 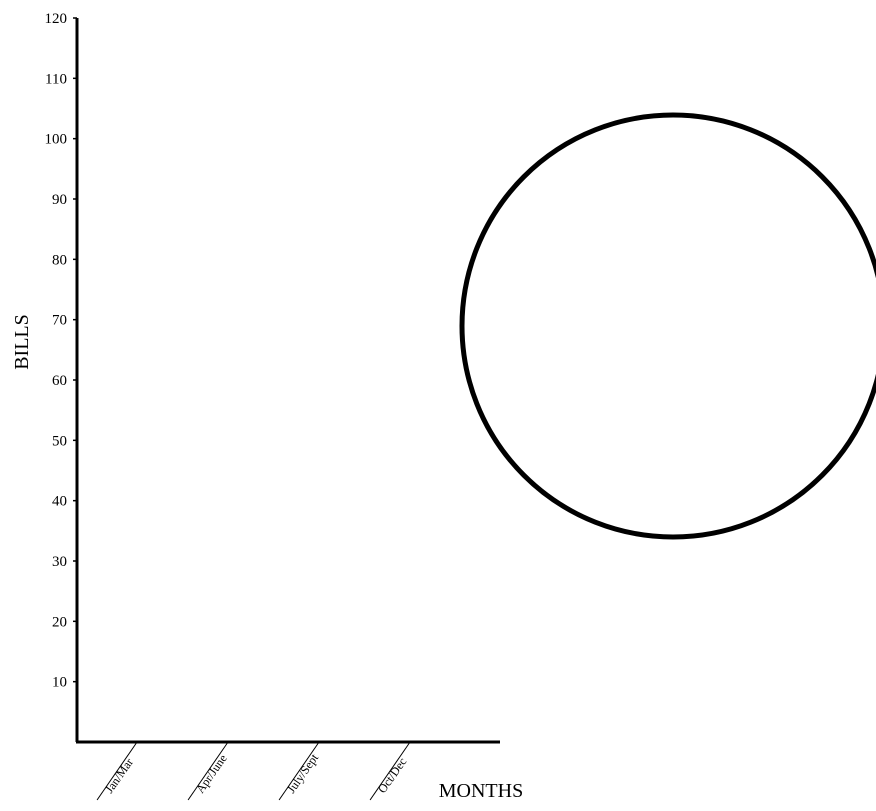 What do you see at coordinates (392, 775) in the screenshot?
I see `x-category-label: Oct/Dec` at bounding box center [392, 775].